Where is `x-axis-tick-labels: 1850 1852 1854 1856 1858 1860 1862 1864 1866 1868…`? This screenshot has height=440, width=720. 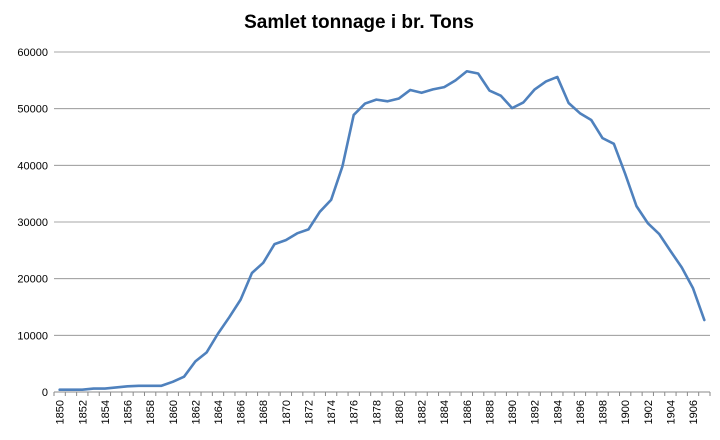
x-axis-tick-labels: 1850 1852 1854 1856 1858 1860 1862 1864 1866 1868… is located at coordinates (377, 412).